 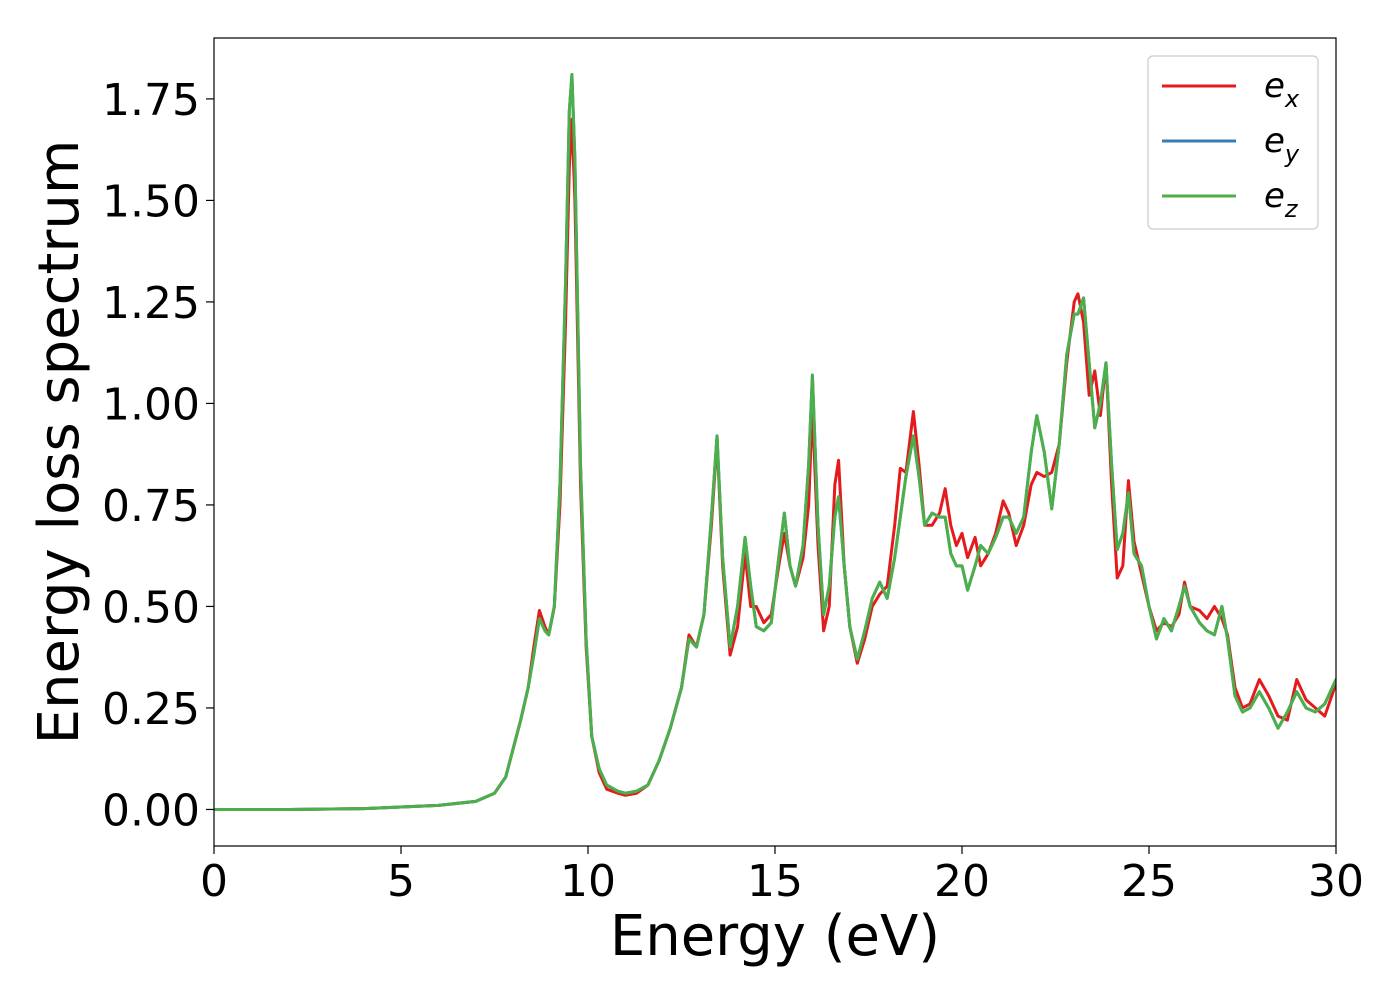 I want to click on legend-label-z: ez, so click(x=1281, y=199).